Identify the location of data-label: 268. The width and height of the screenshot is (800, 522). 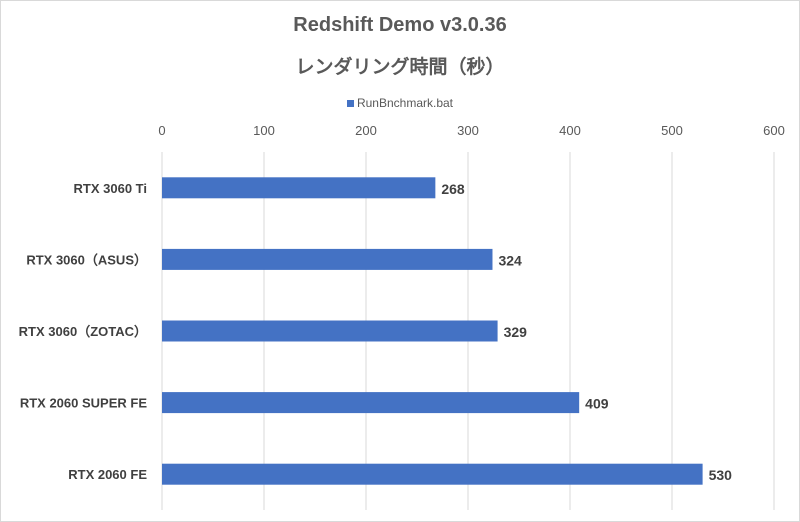
(453, 189).